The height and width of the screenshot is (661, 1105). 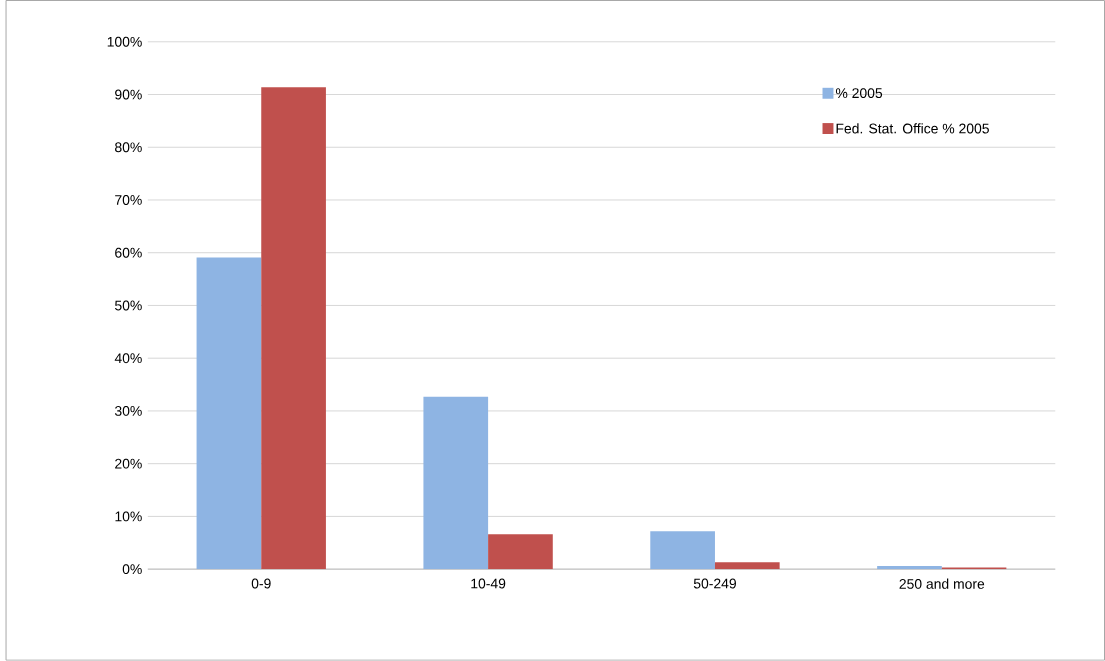 What do you see at coordinates (128, 147) in the screenshot?
I see `y-tick-label: 80%` at bounding box center [128, 147].